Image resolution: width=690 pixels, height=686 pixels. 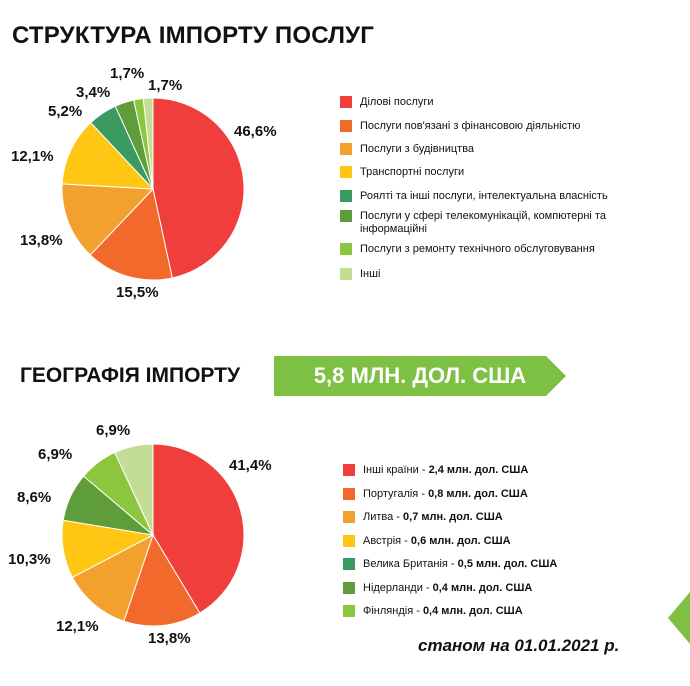 I want to click on pie-chart-import-structure, so click(x=153, y=189).